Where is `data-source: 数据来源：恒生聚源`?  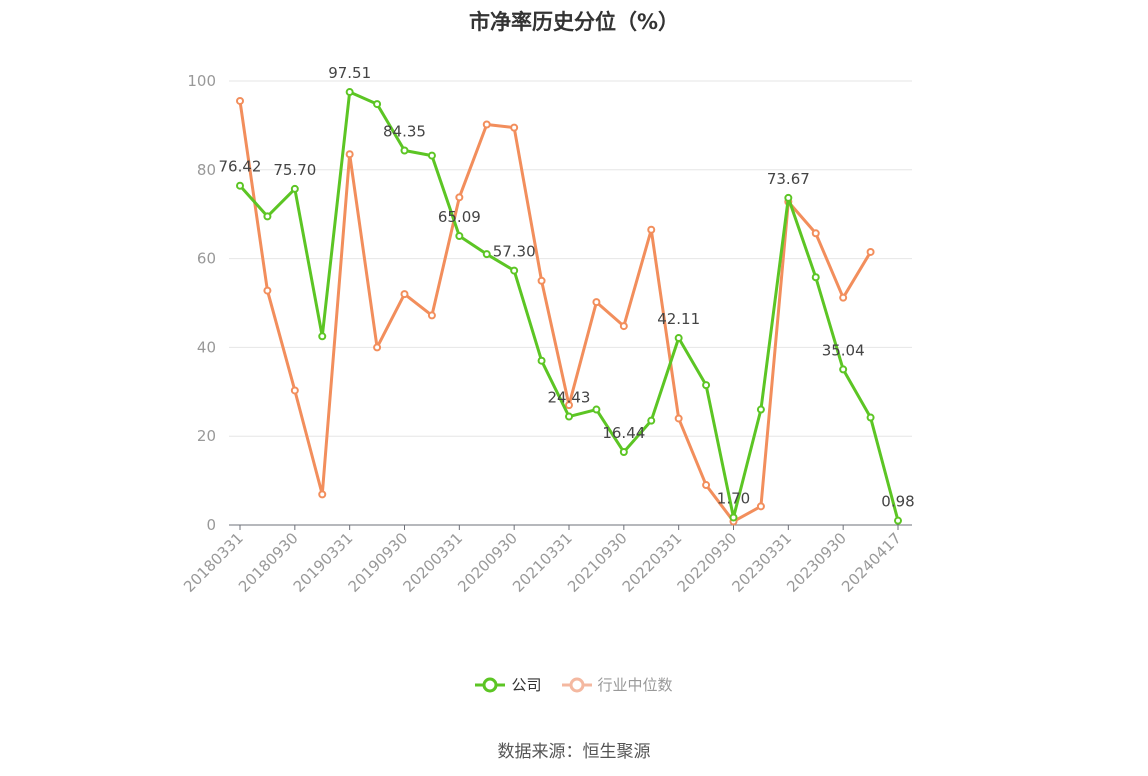 data-source: 数据来源：恒生聚源 is located at coordinates (574, 752).